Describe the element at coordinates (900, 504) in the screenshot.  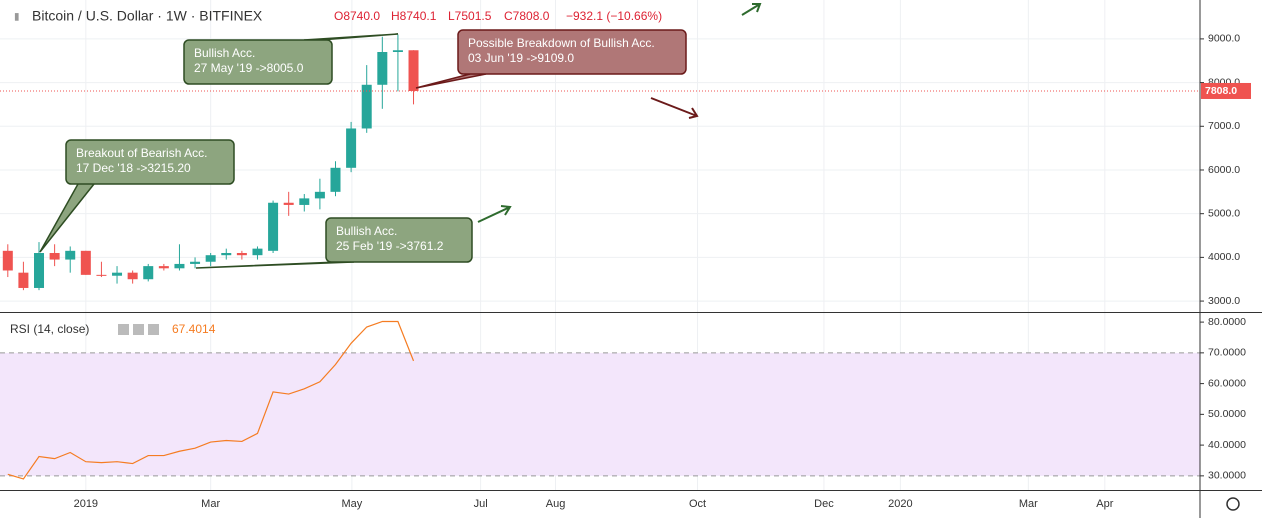
I see `x-tick-label: 2020` at that location.